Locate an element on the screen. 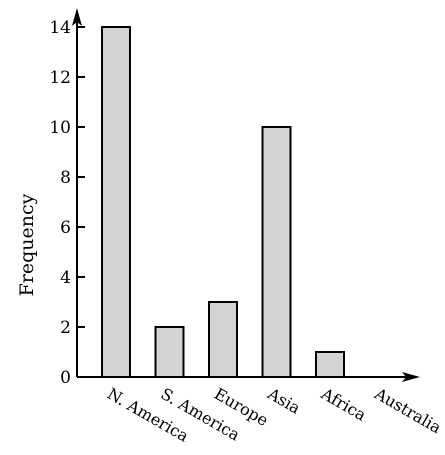  bar-n-america is located at coordinates (116, 202).